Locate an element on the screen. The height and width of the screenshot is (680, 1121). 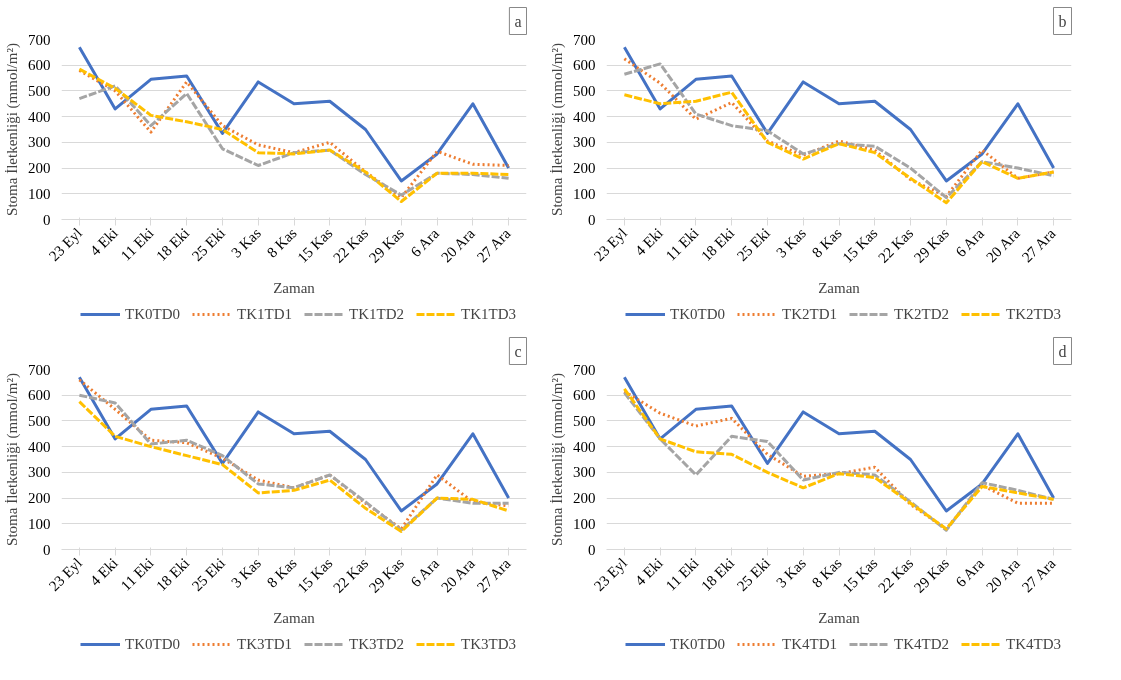
legend-label: TK1TD2 is located at coordinates (376, 314).